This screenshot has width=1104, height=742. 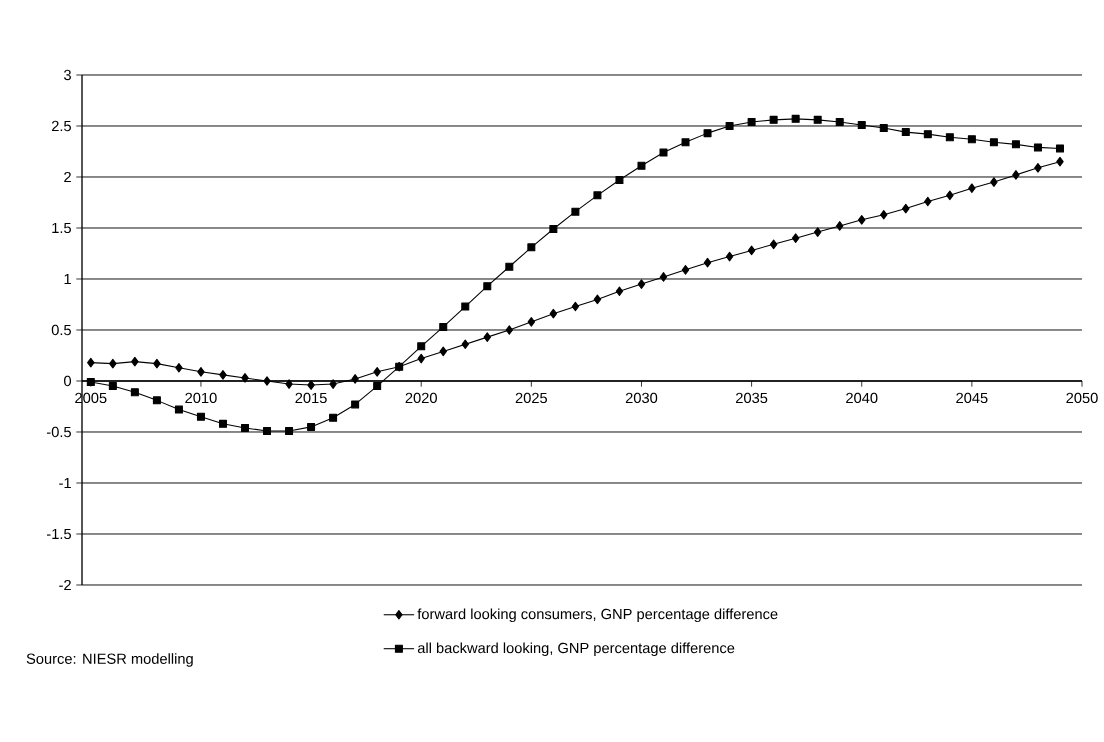 I want to click on y-tick-label: -0.5, so click(x=58, y=432).